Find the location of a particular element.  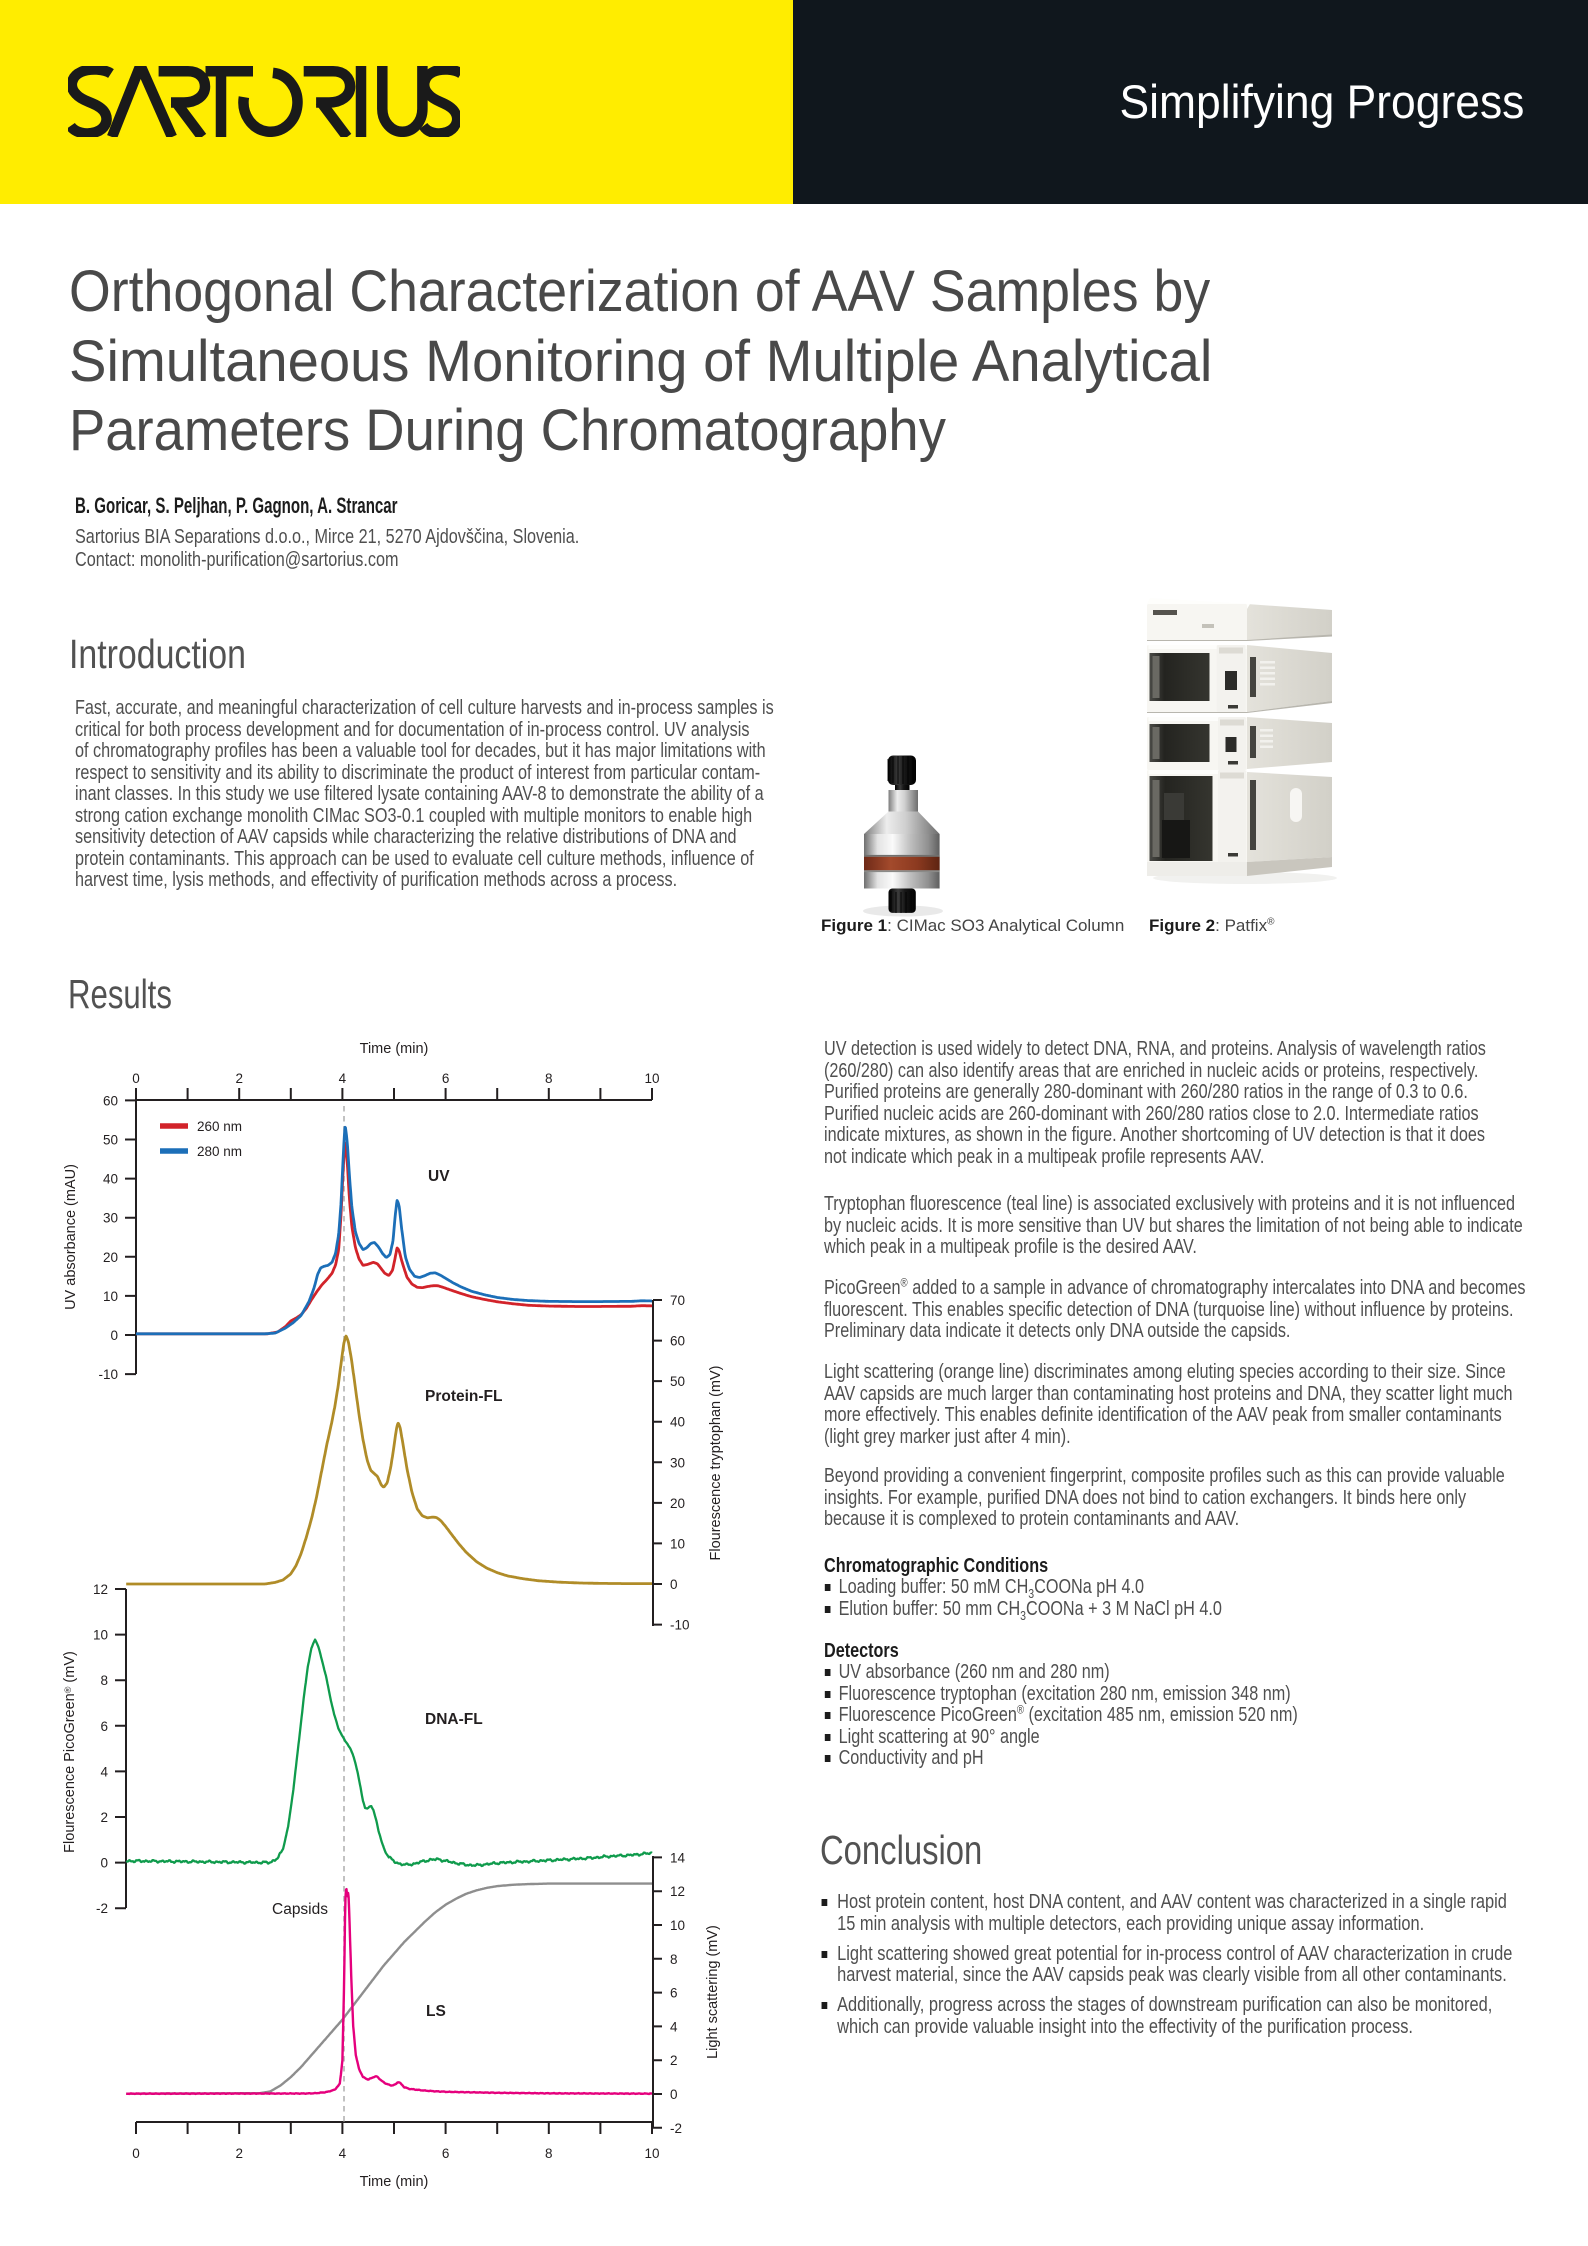

svg-text: 280 nm is located at coordinates (219, 1151).